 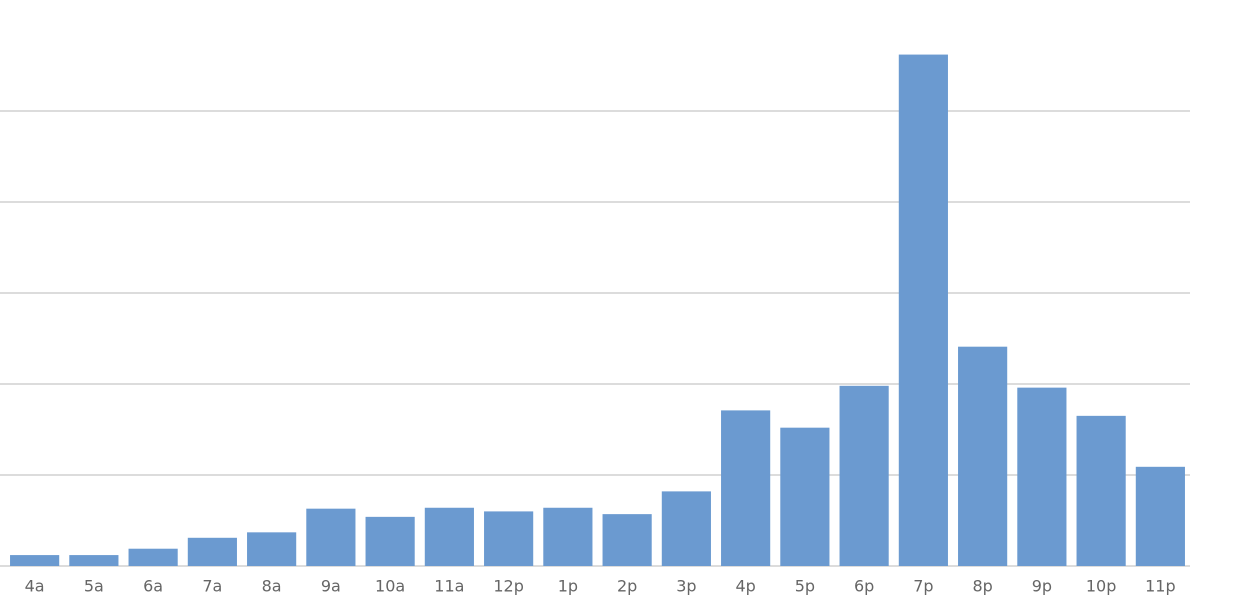 I want to click on x-tick-label: 3p, so click(x=686, y=586).